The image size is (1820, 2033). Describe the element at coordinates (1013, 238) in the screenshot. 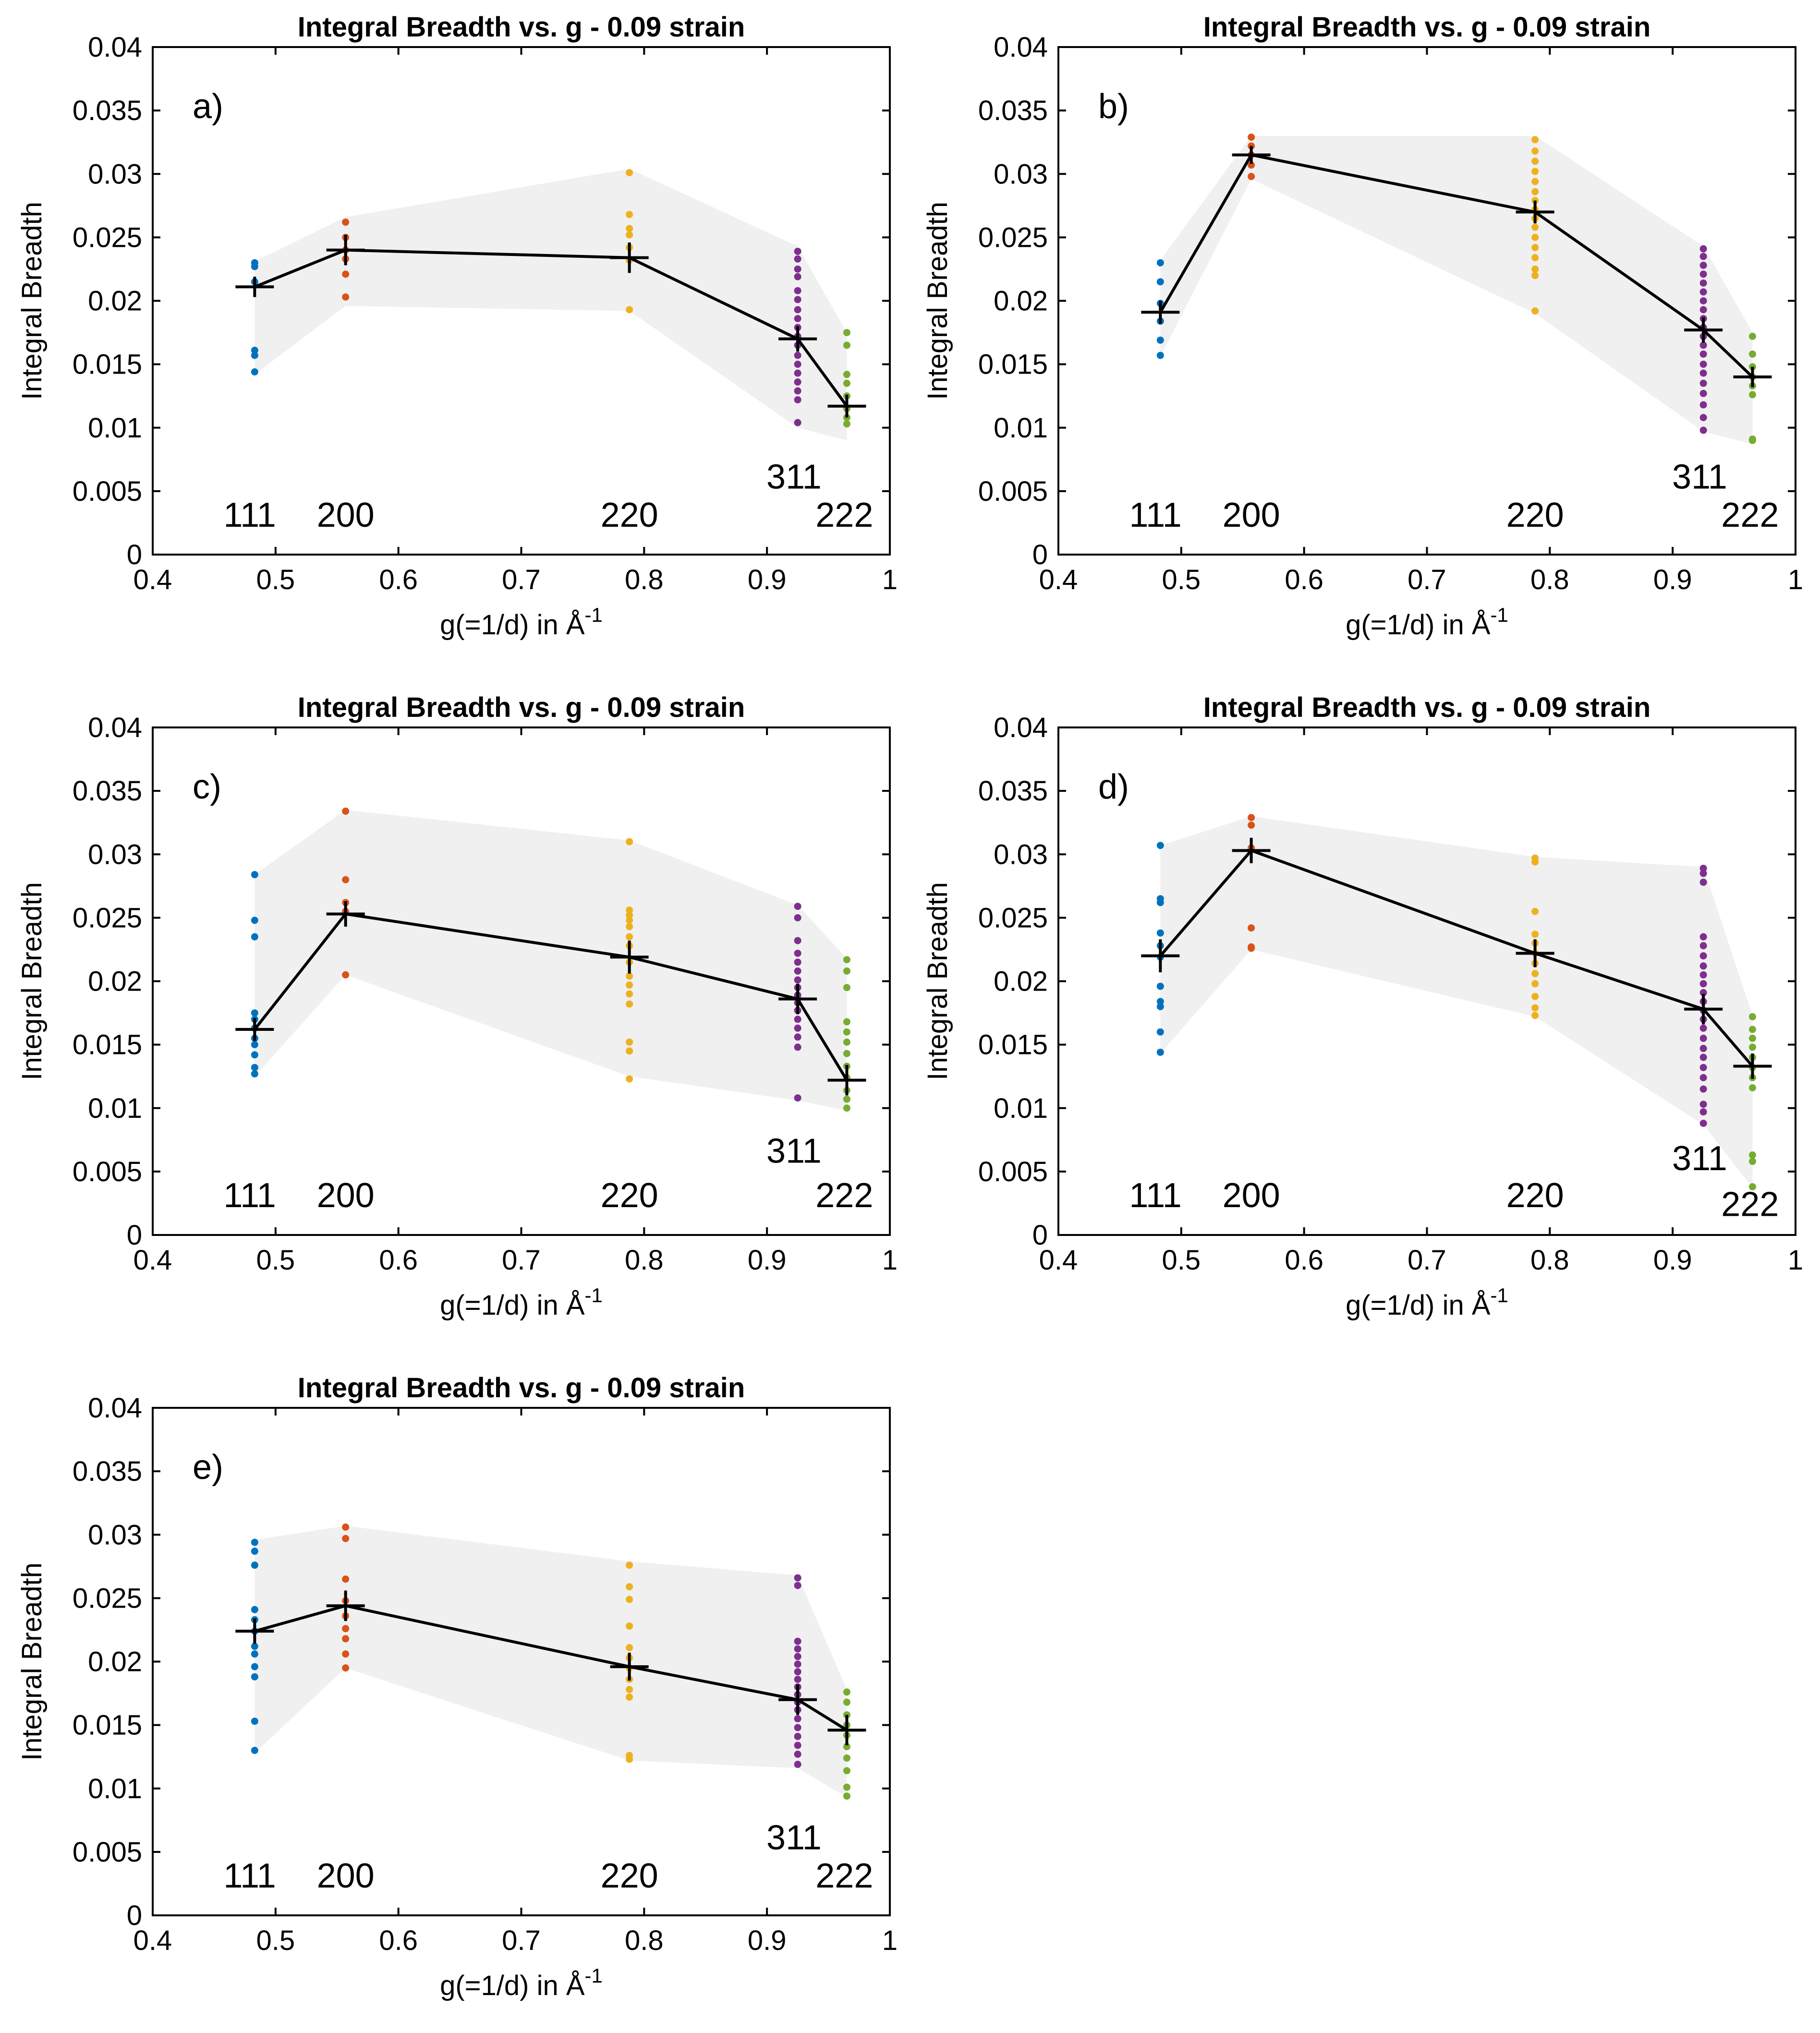

I see `y-tick-label: 0.025` at that location.